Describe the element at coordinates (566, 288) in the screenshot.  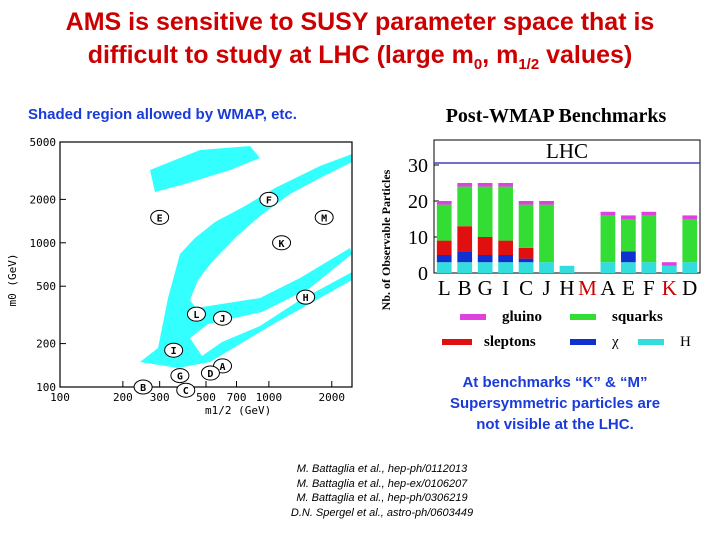
I see `bar-category-label: H` at that location.